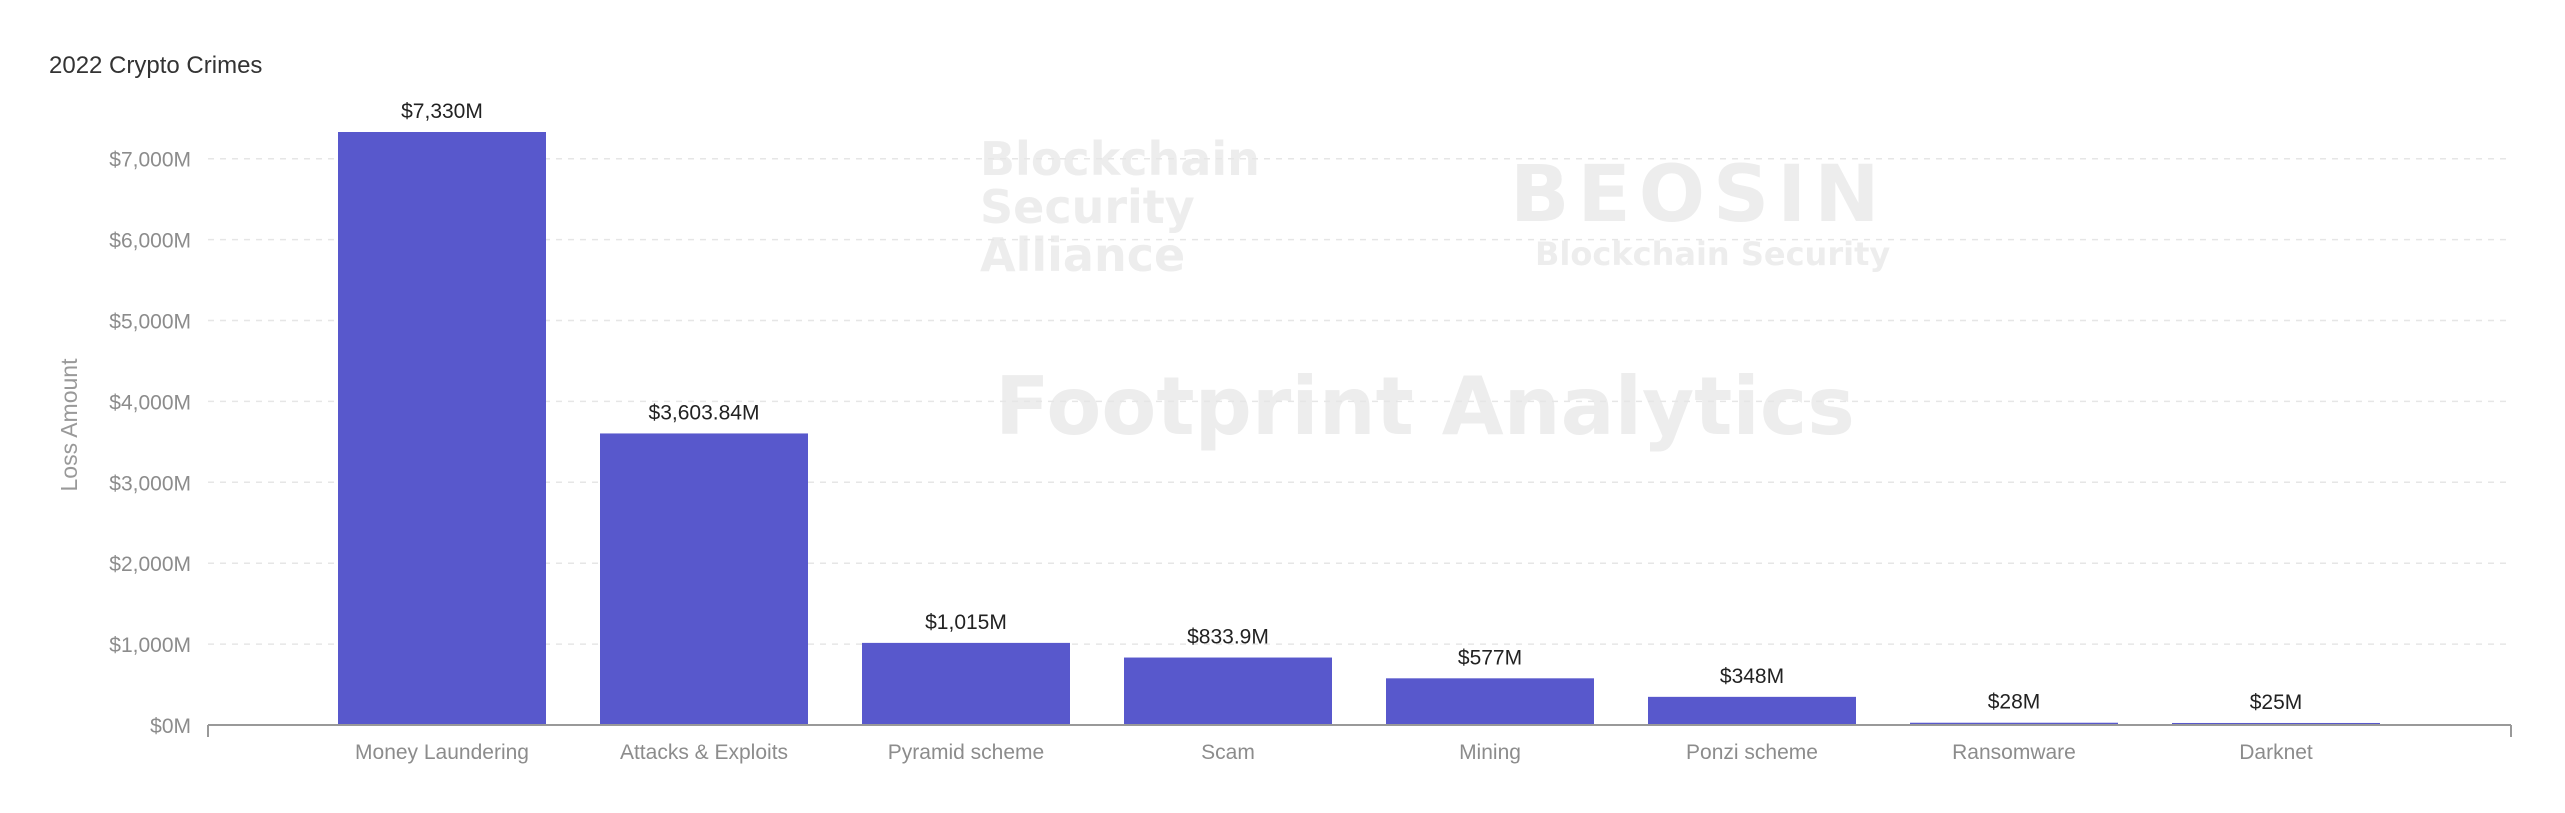  What do you see at coordinates (150, 645) in the screenshot?
I see `y-tick-label: $1,000M` at bounding box center [150, 645].